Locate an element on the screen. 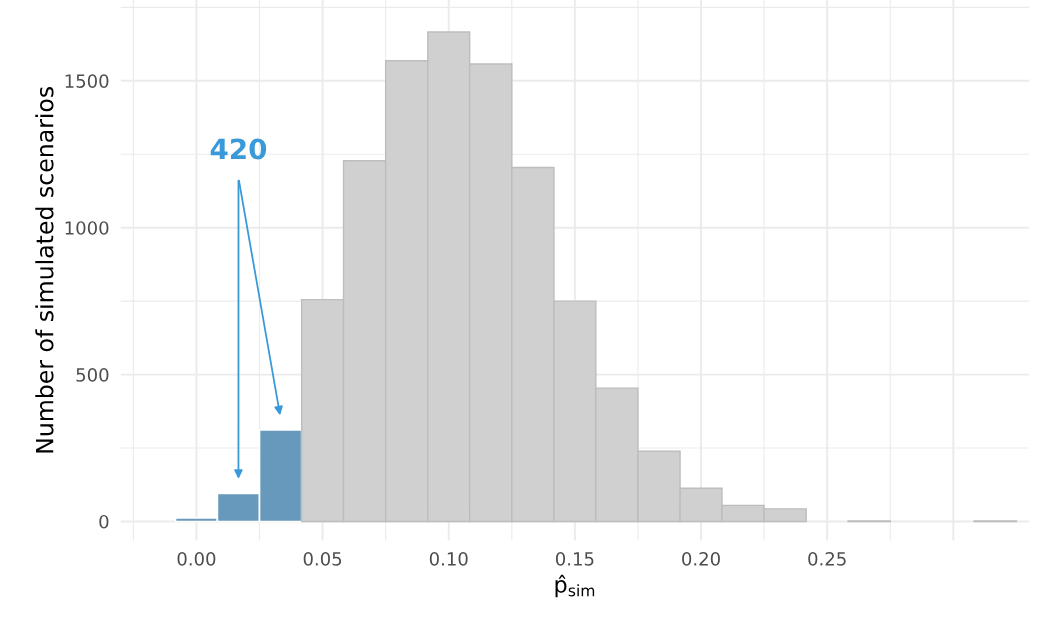 The width and height of the screenshot is (1050, 636). y-tick-label: 1000 is located at coordinates (87, 228).